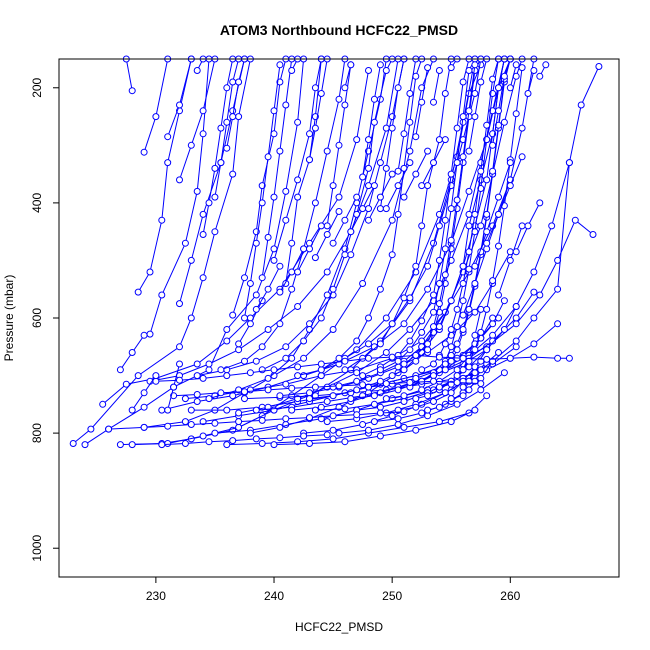 The height and width of the screenshot is (650, 650). Describe the element at coordinates (297, 159) in the screenshot. I see `profile-line` at that location.